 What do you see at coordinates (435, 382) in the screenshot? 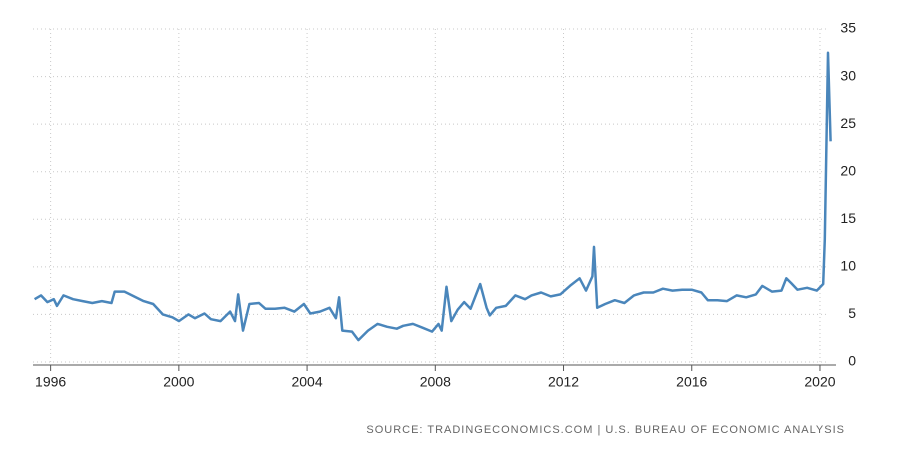
I see `x-tick-label: 2008` at bounding box center [435, 382].